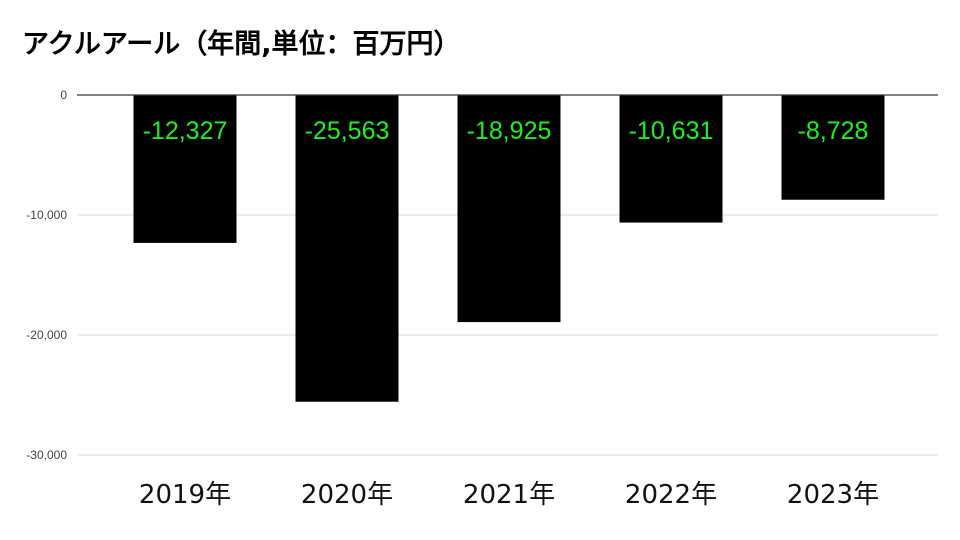 Image resolution: width=960 pixels, height=540 pixels. What do you see at coordinates (63, 95) in the screenshot?
I see `y-tick-label: 0` at bounding box center [63, 95].